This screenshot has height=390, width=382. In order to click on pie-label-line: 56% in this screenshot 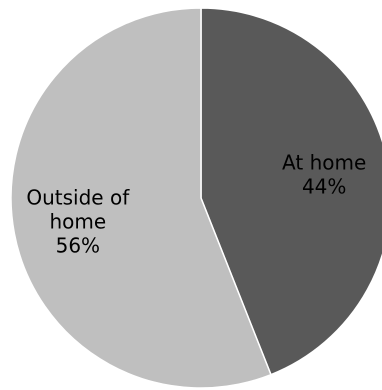, I will do `click(78, 245)`.